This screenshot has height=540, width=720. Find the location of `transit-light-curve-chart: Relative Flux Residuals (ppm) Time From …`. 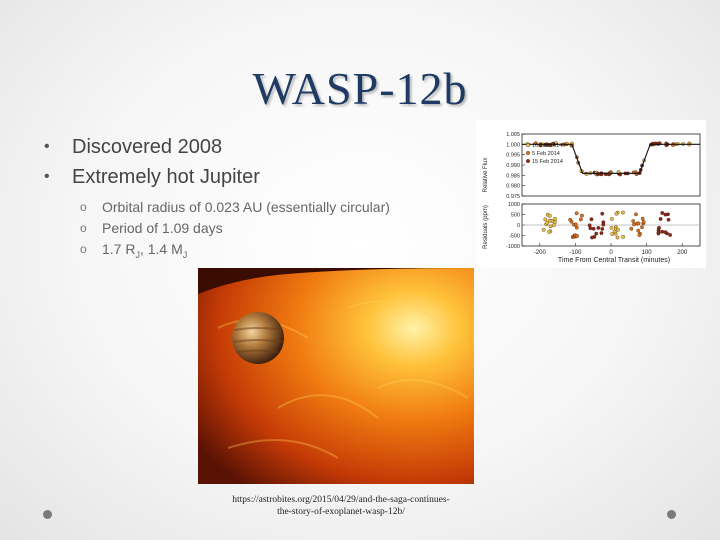

transit-light-curve-chart: Relative Flux Residuals (ppm) Time From … is located at coordinates (591, 194).